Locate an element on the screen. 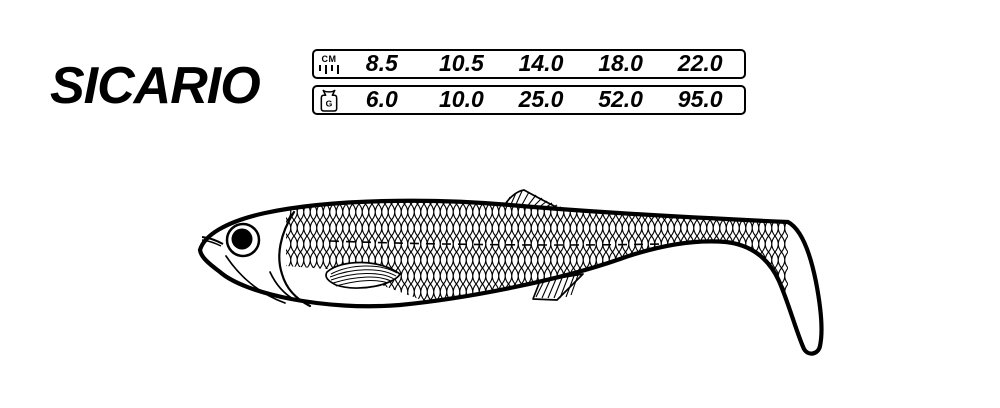  length-value: 10.5 is located at coordinates (461, 63).